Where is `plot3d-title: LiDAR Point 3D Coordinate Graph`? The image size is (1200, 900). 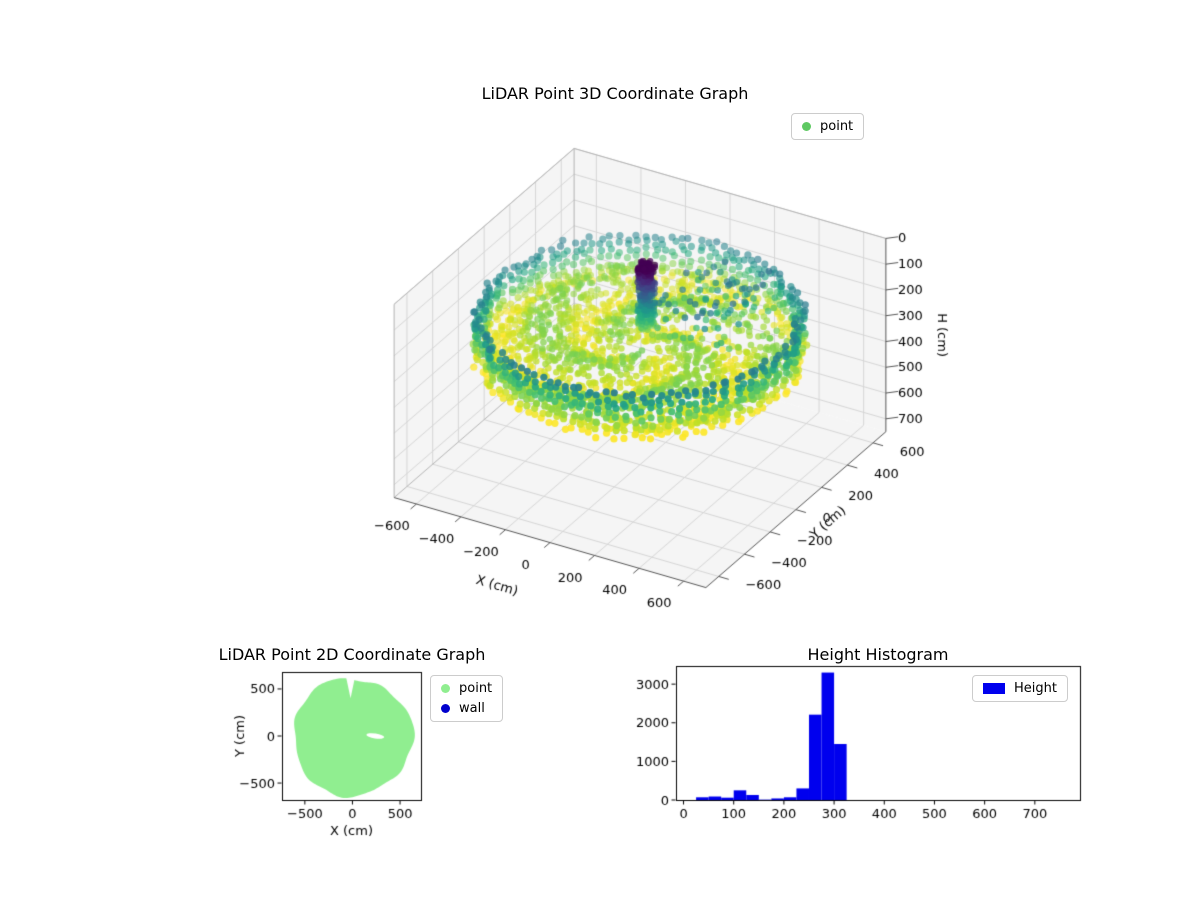
plot3d-title: LiDAR Point 3D Coordinate Graph is located at coordinates (615, 93).